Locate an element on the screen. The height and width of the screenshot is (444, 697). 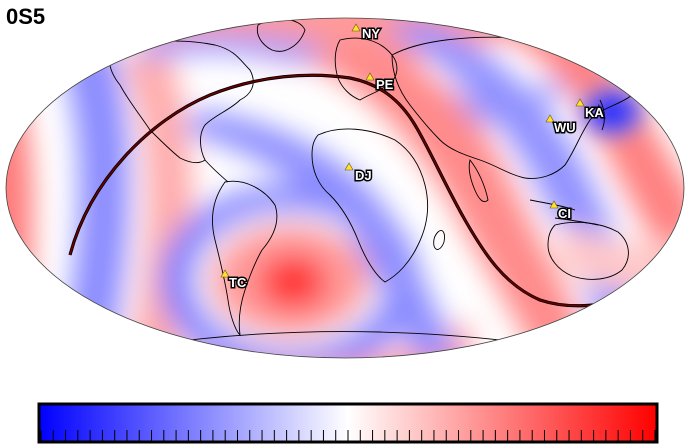
station-marker: KA is located at coordinates (590, 110).